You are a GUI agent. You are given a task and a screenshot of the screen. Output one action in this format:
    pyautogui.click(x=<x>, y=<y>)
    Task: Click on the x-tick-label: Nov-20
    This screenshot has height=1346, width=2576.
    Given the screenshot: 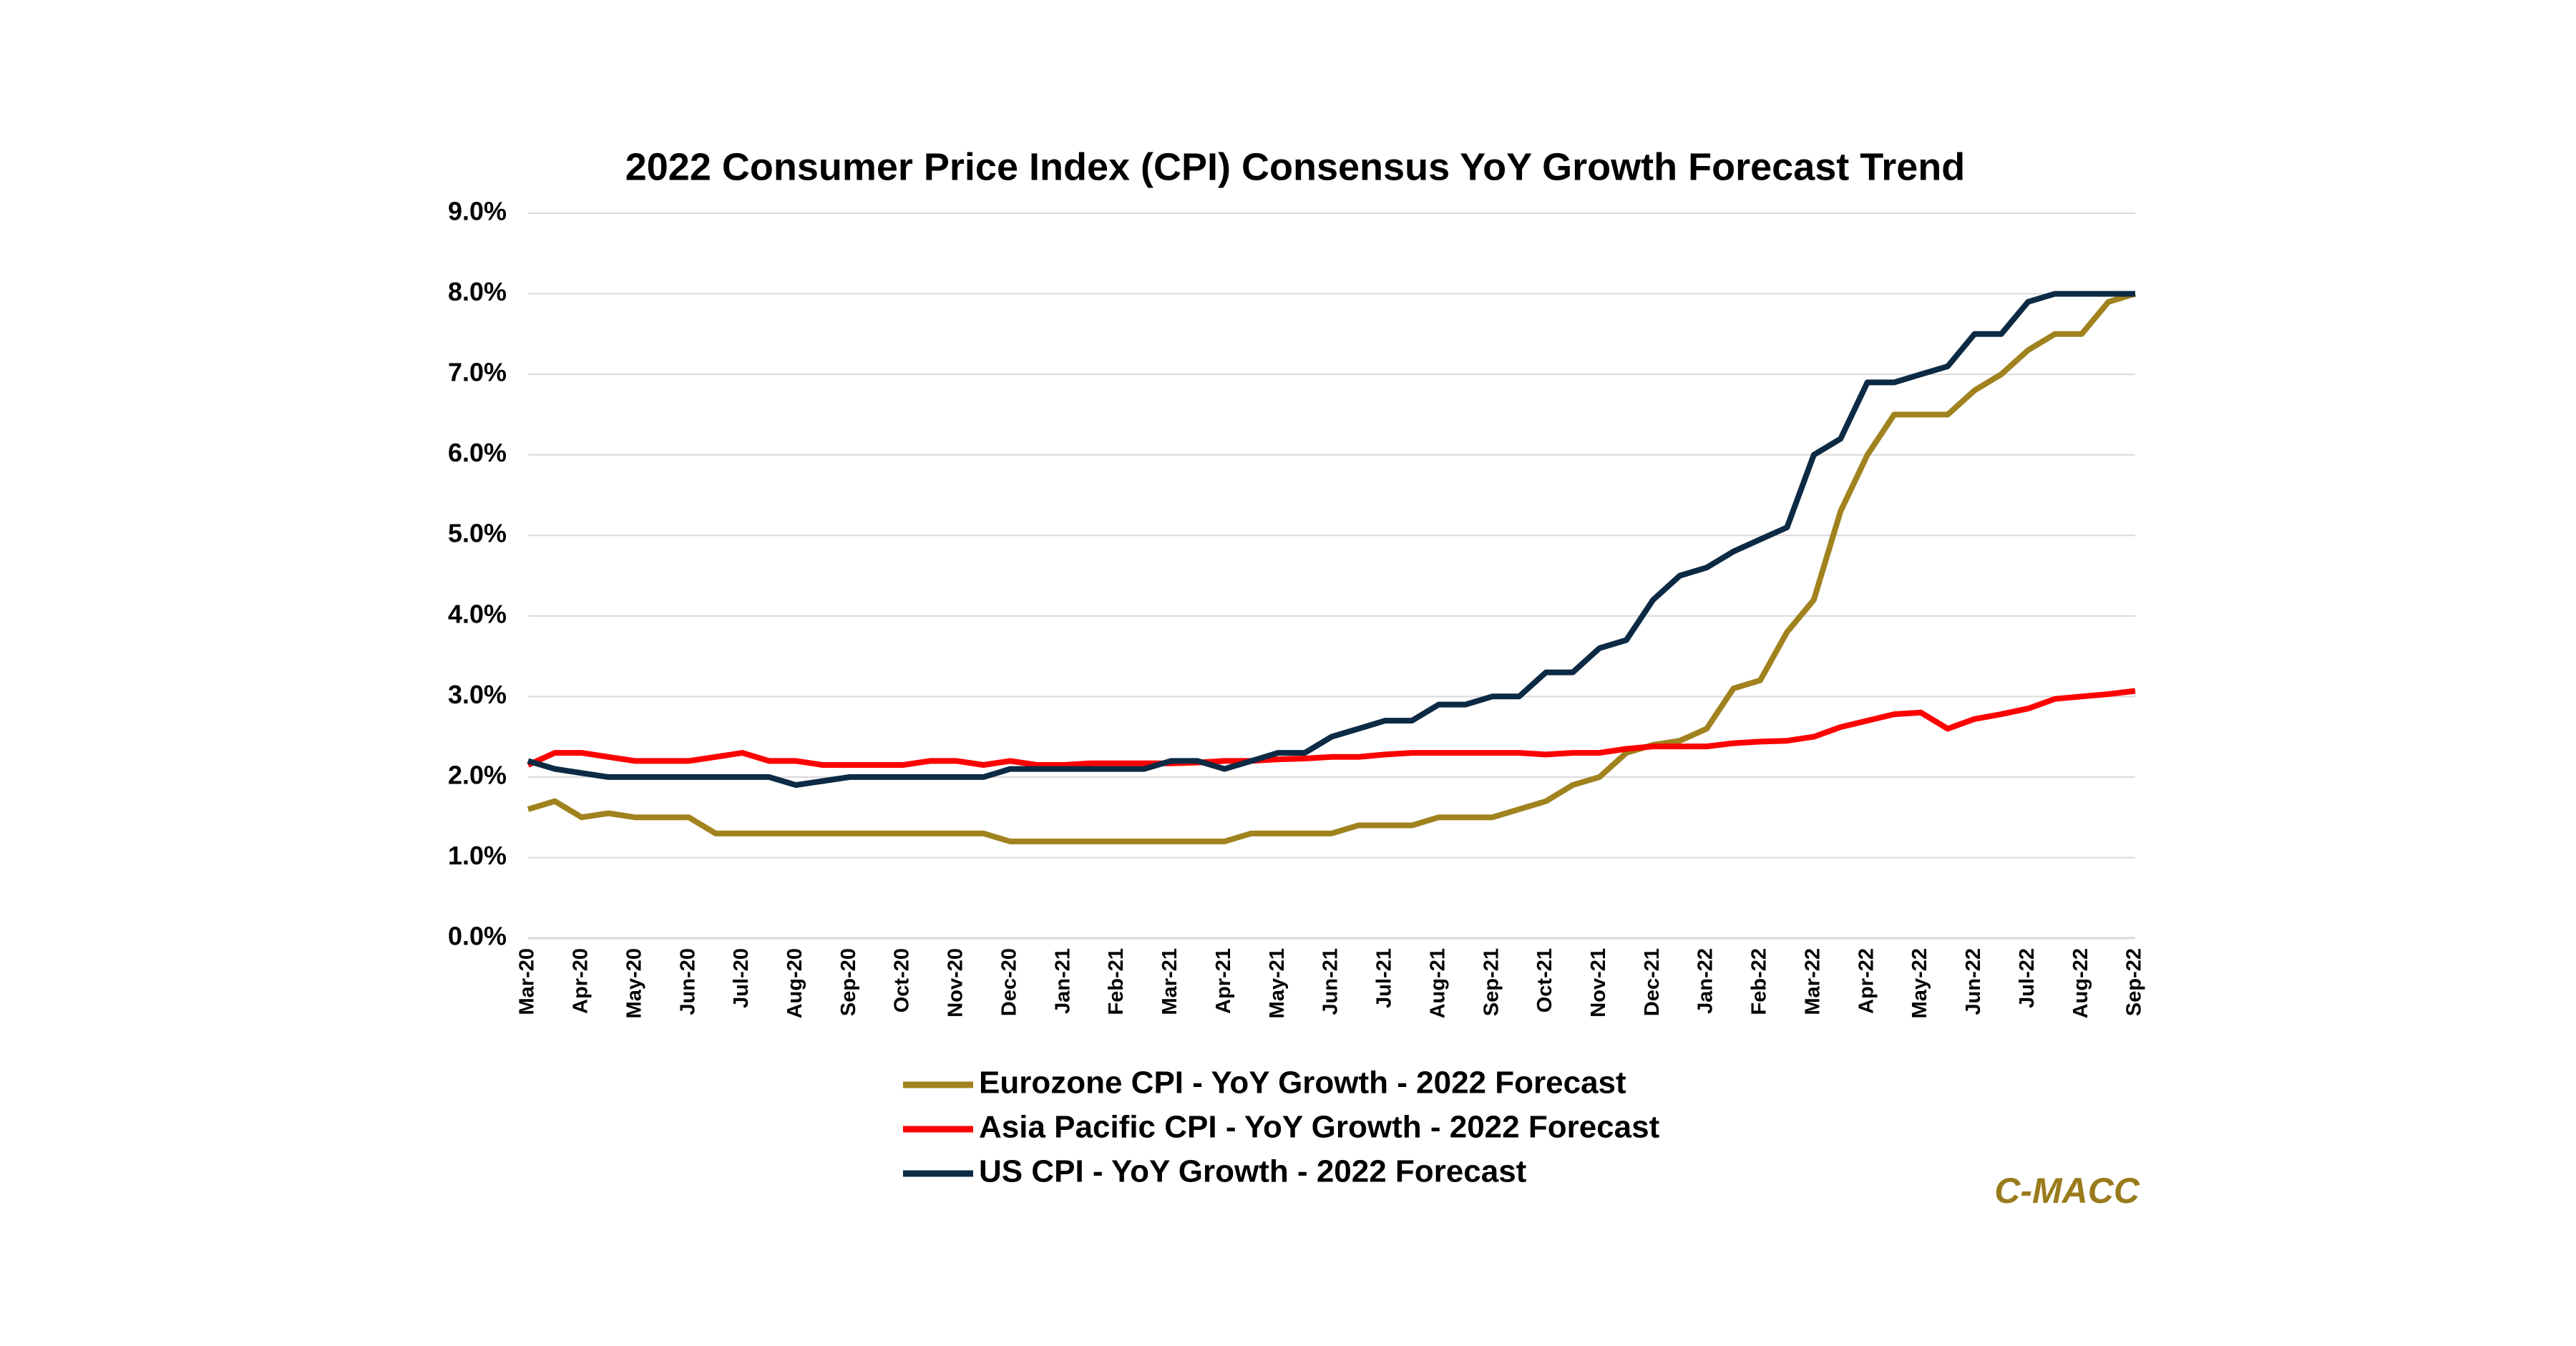 What is the action you would take?
    pyautogui.click(x=956, y=983)
    